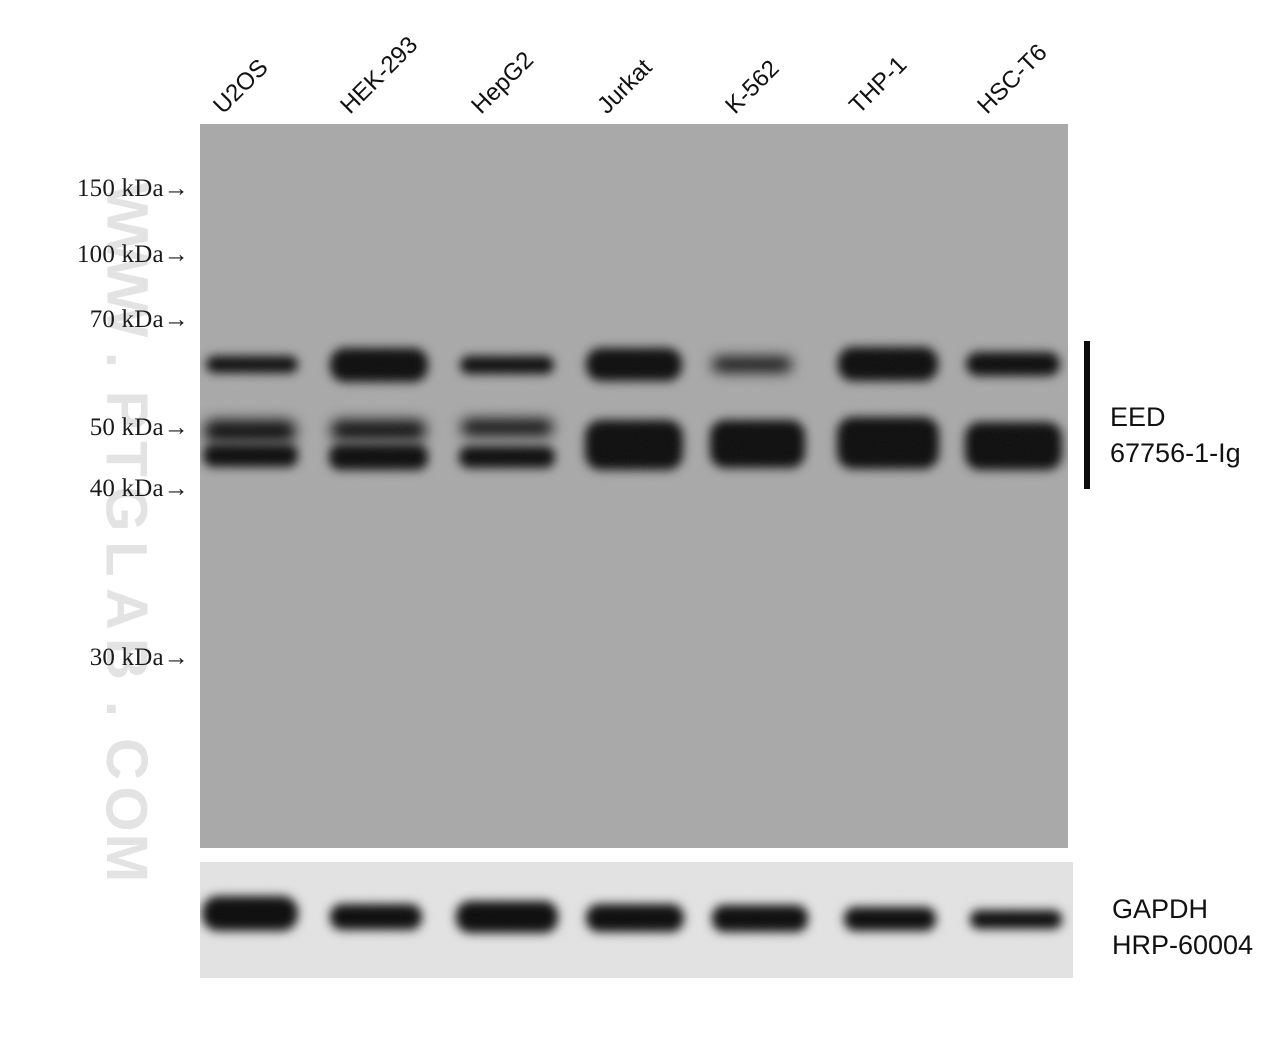 This screenshot has width=1281, height=1047. What do you see at coordinates (132, 188) in the screenshot?
I see `mw-marker-150: 150 kDa→` at bounding box center [132, 188].